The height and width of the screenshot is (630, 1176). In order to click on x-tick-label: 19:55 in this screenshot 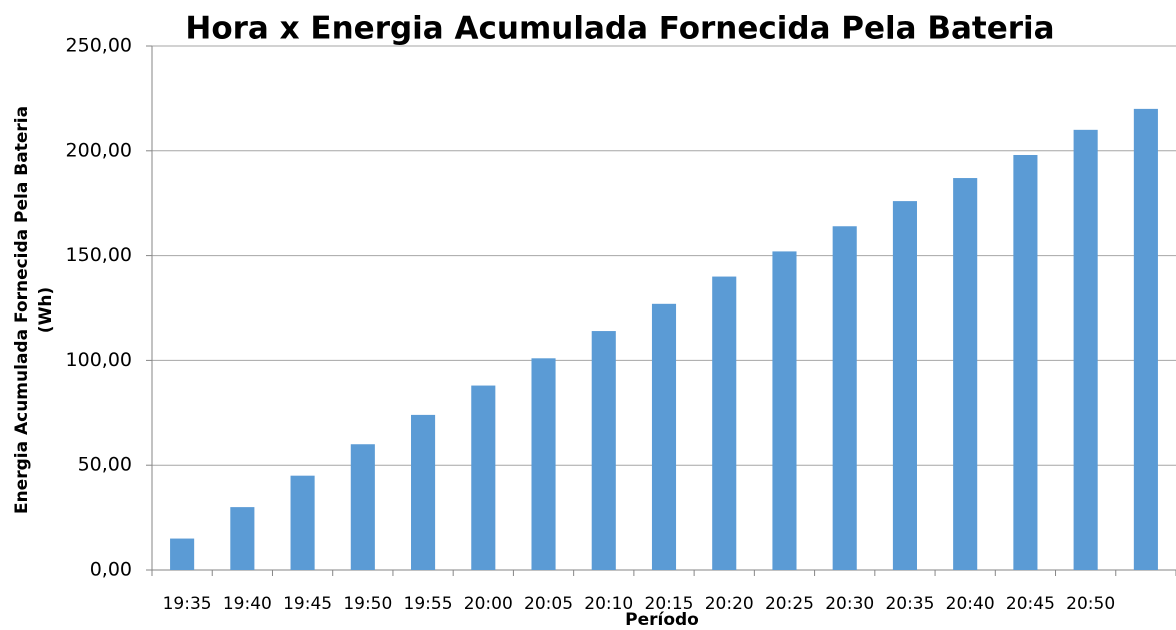, I will do `click(428, 604)`.